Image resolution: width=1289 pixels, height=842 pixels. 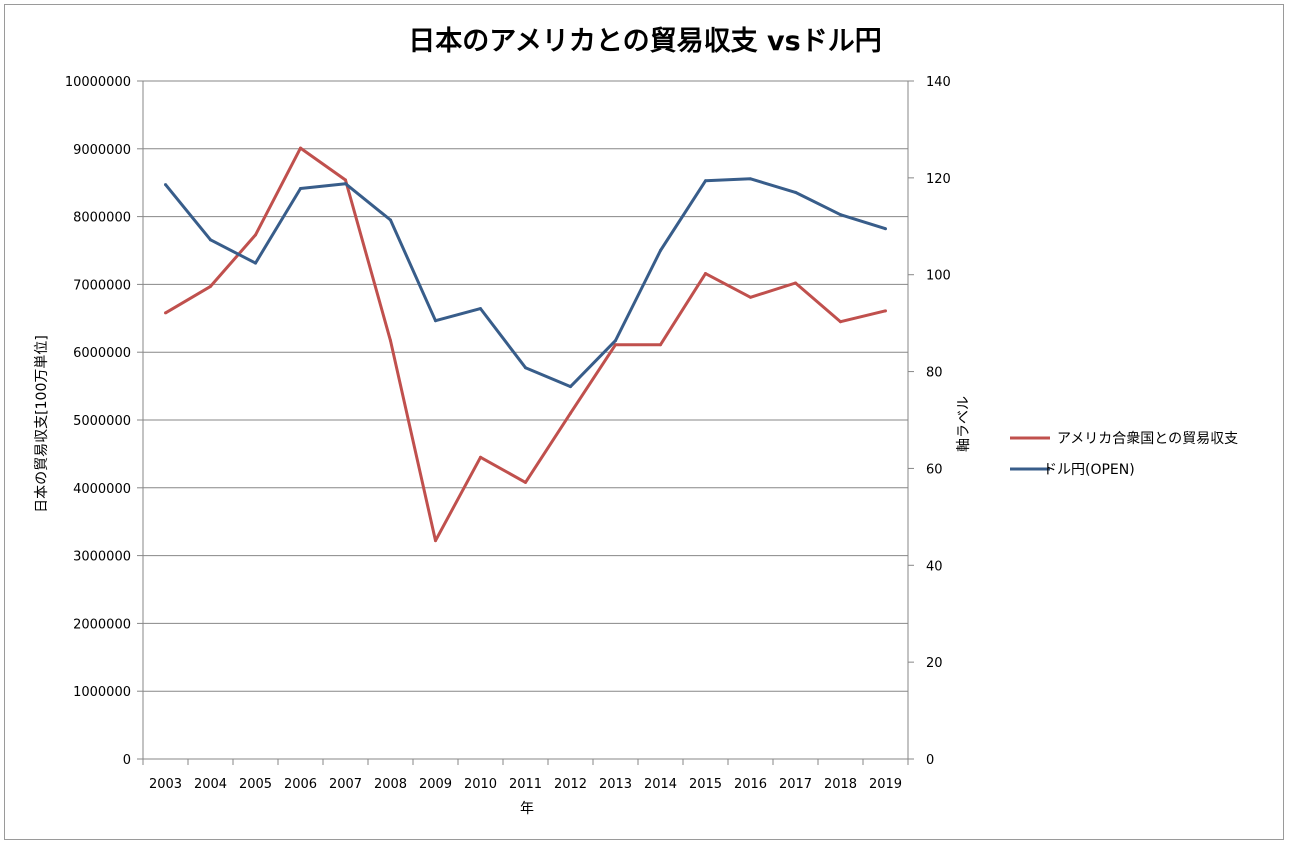 I want to click on left-tick-label: 9000000, so click(x=102, y=150).